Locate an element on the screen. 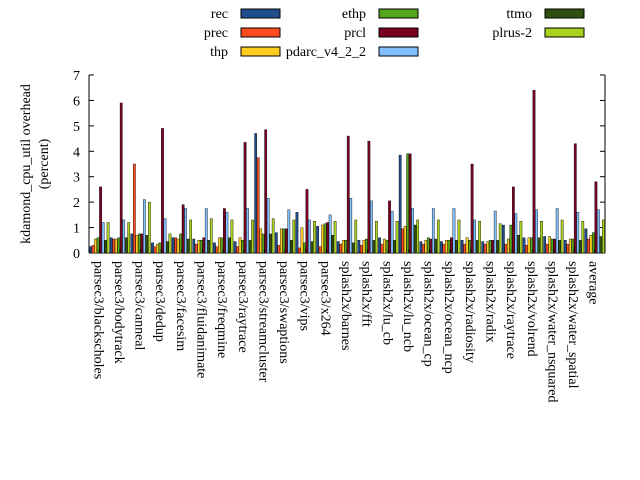 The image size is (640, 480). x-tick-label: parsec3/vips is located at coordinates (304, 296).